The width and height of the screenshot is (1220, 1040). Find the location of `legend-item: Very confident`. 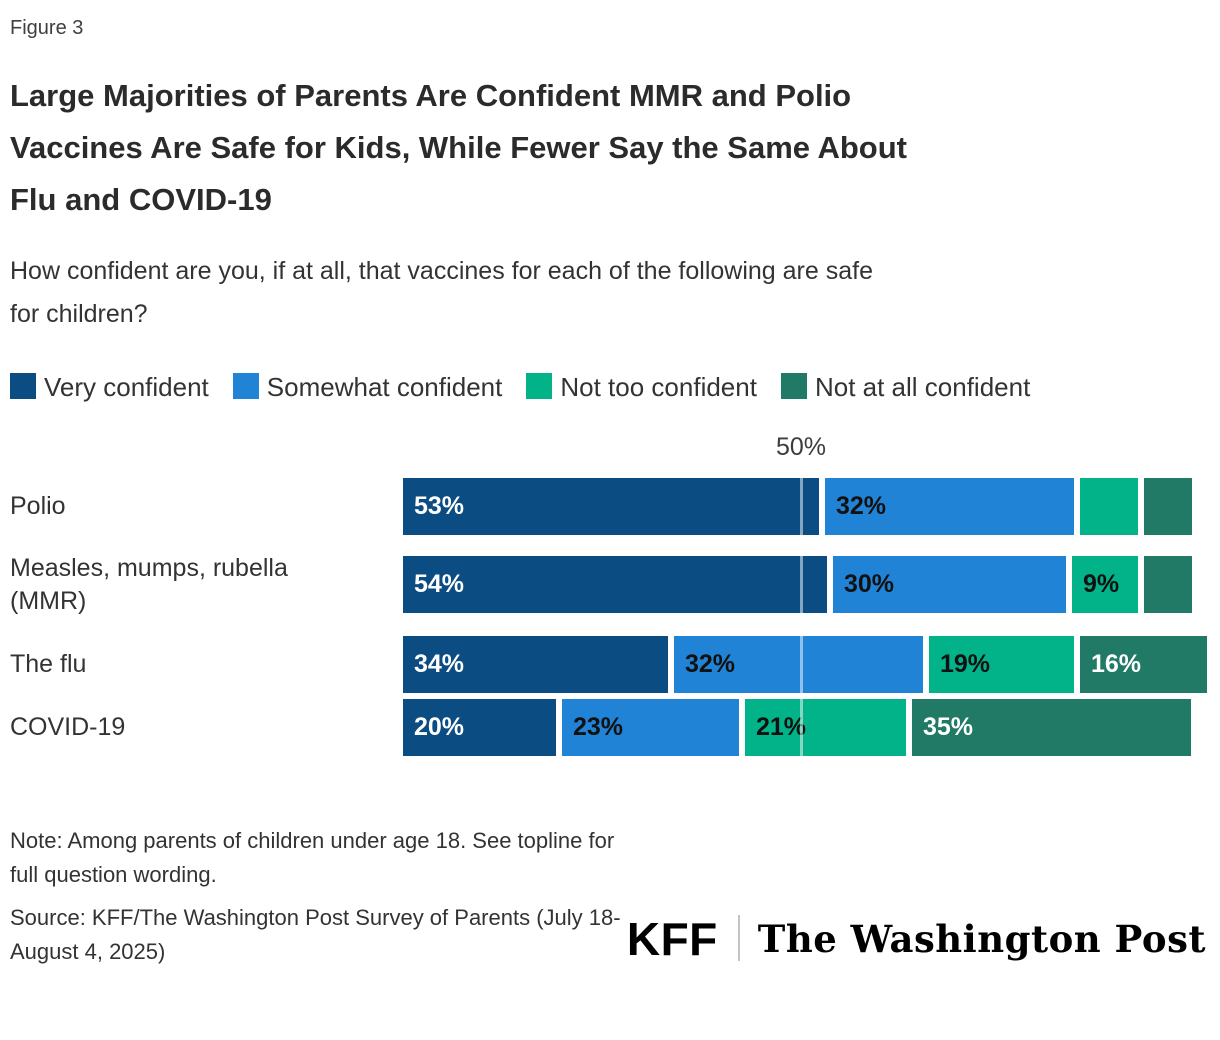

legend-item: Very confident is located at coordinates (121, 387).